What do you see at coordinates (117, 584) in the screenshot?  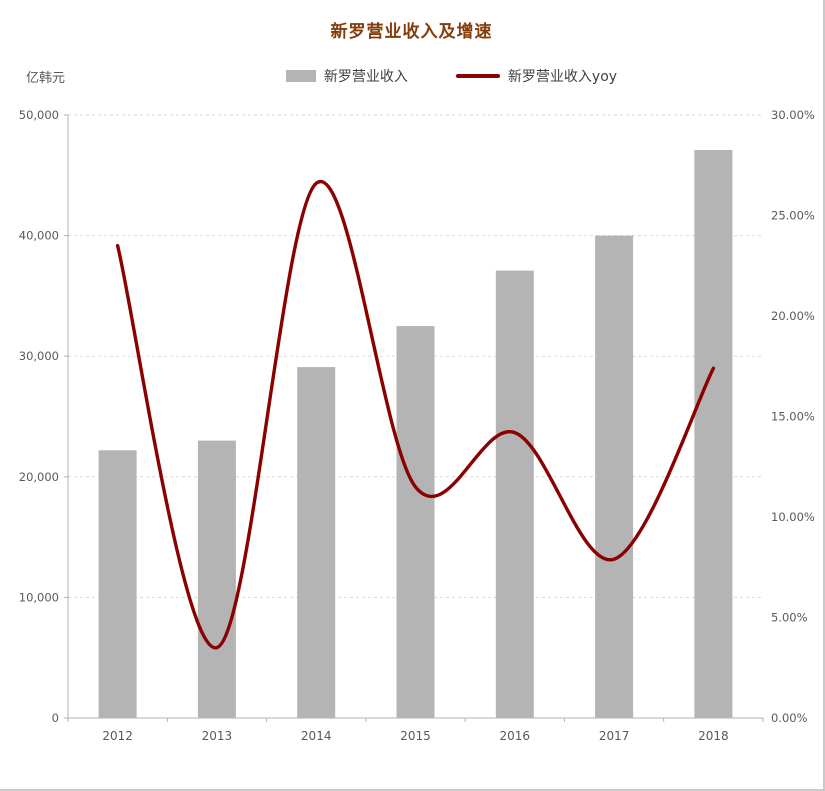 I see `bar-2012` at bounding box center [117, 584].